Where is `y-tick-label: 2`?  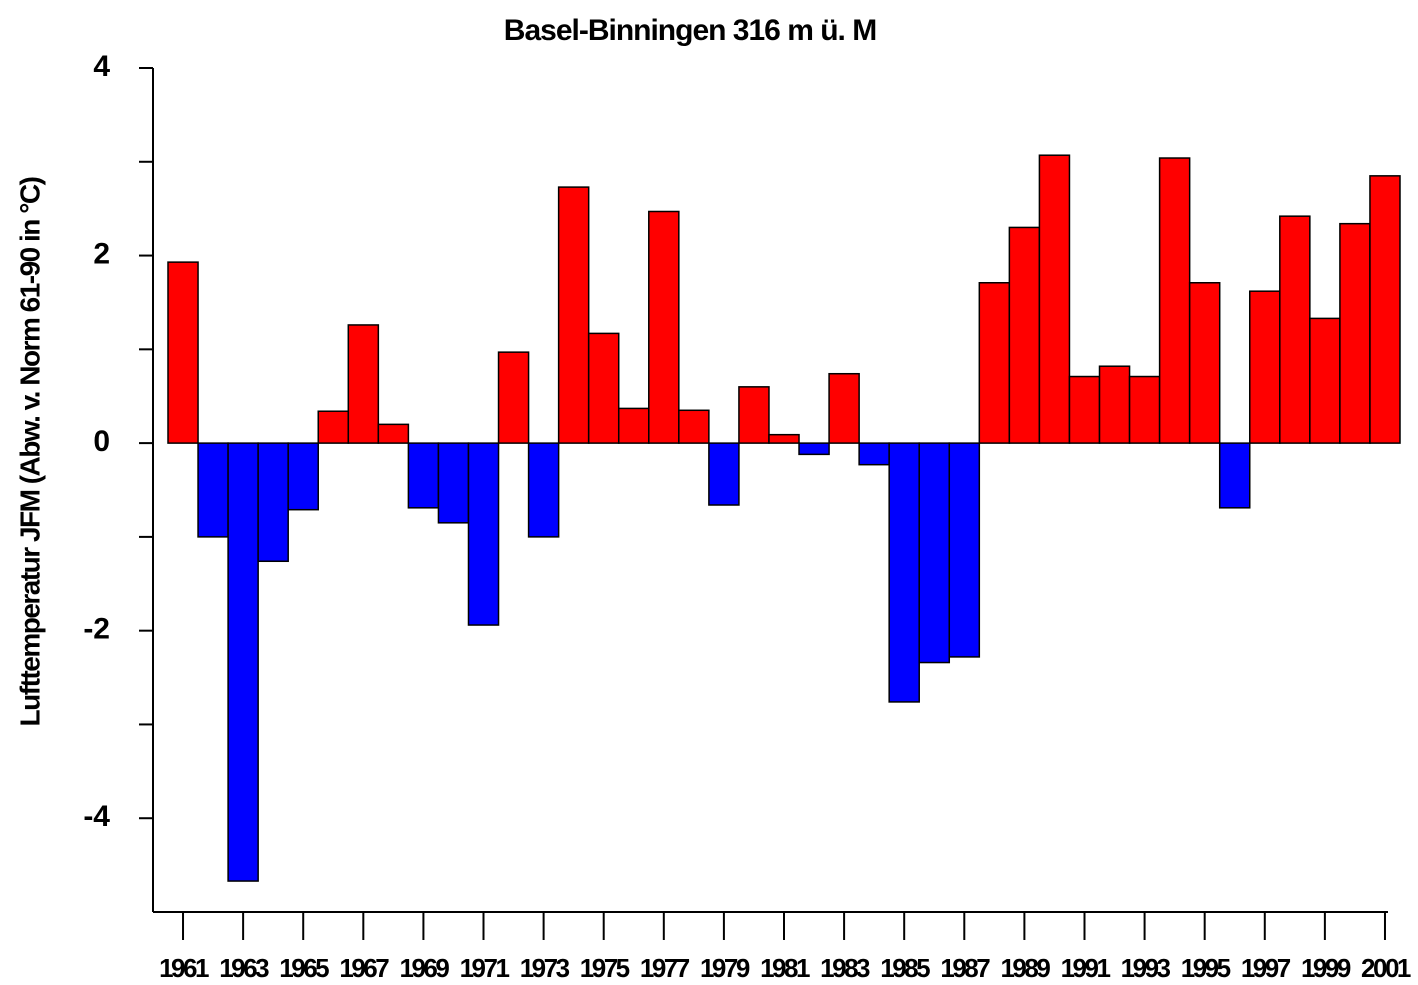
y-tick-label: 2 is located at coordinates (101, 253).